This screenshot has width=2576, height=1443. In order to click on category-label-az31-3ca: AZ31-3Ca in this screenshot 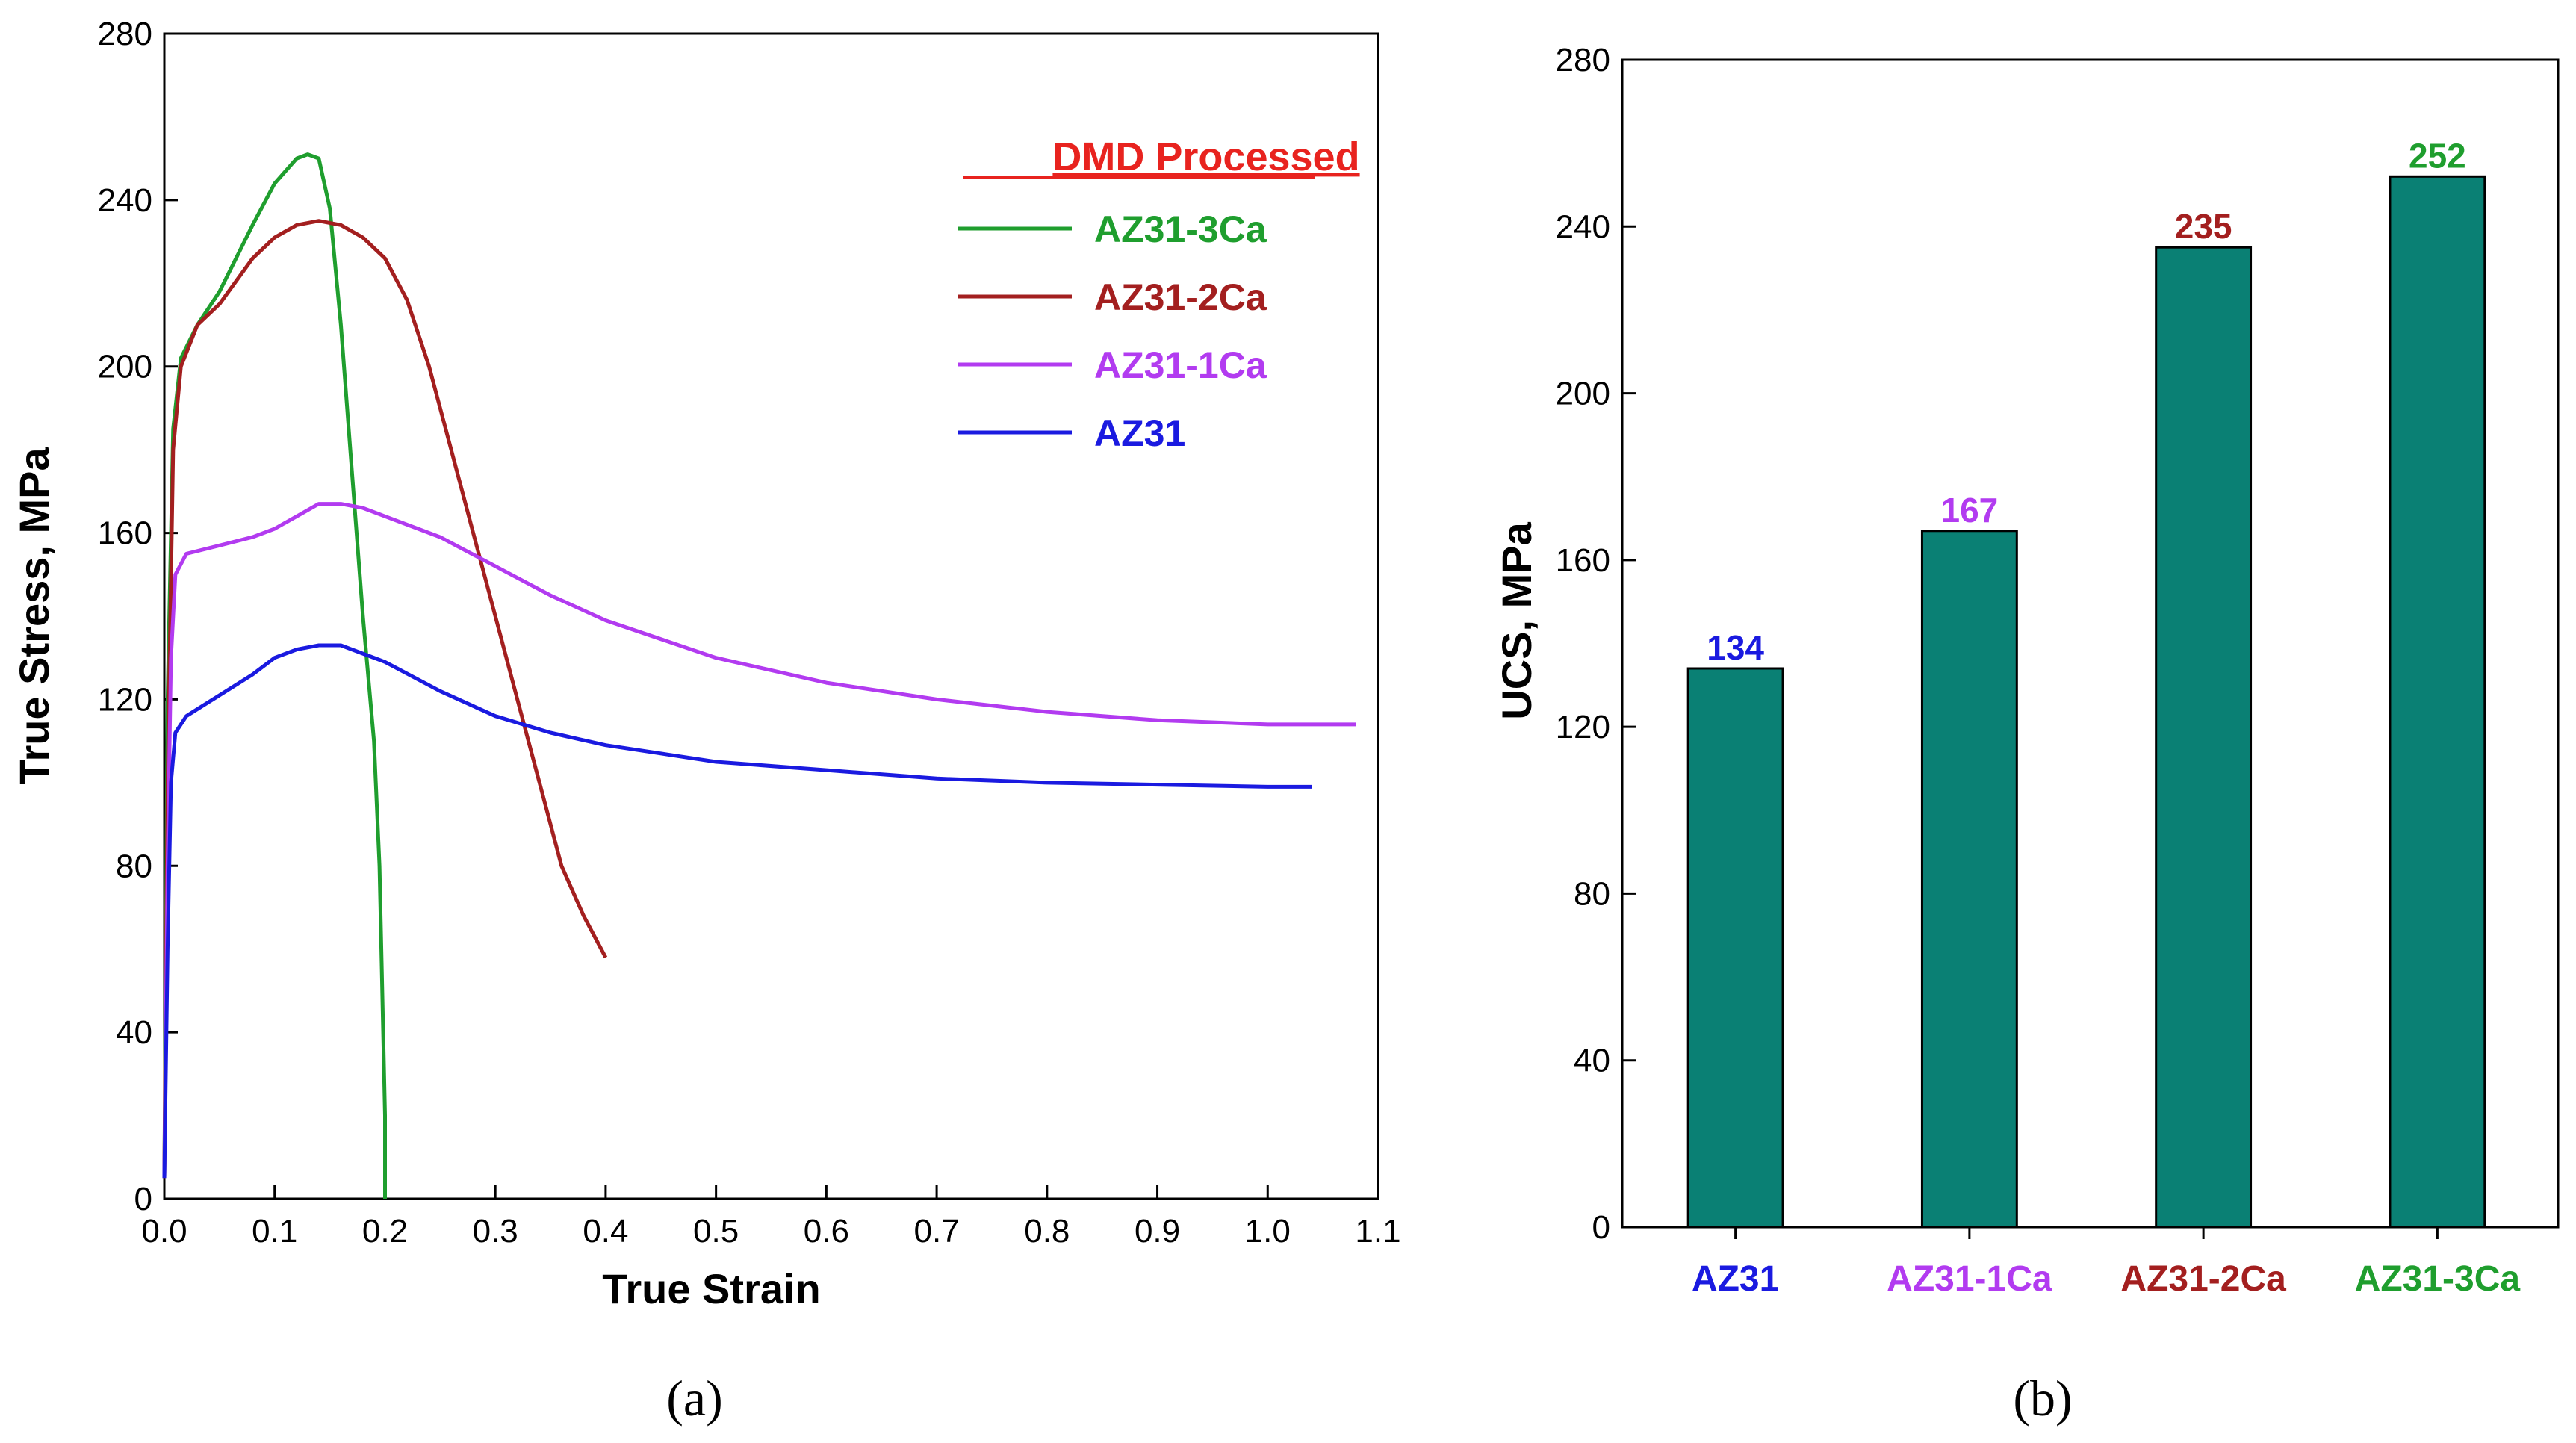, I will do `click(2438, 1279)`.